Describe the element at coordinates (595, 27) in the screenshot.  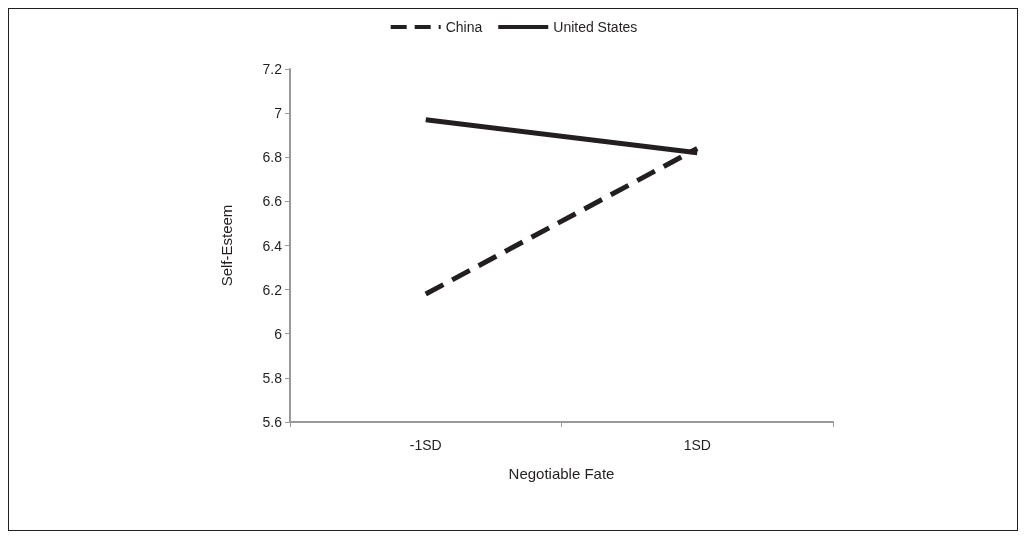
I see `legend-label: United States` at that location.